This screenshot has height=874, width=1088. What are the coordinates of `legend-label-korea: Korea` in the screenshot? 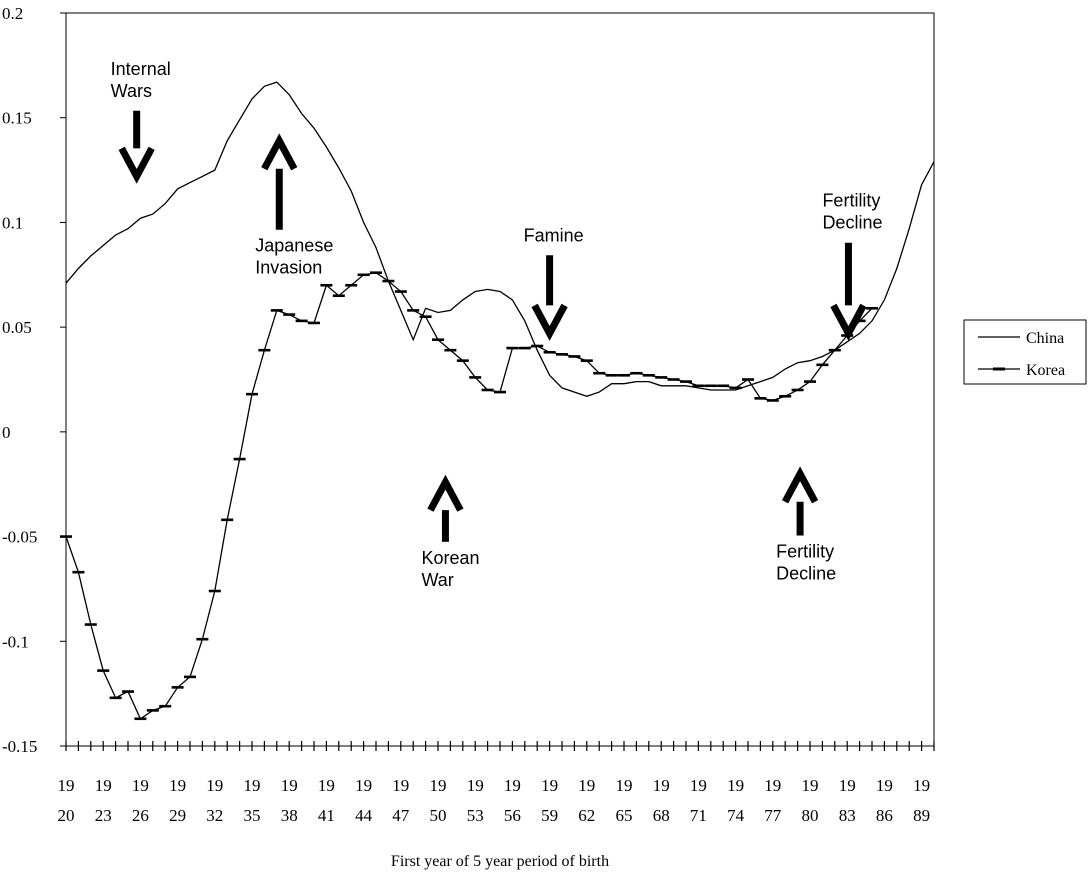 It's located at (1045, 370).